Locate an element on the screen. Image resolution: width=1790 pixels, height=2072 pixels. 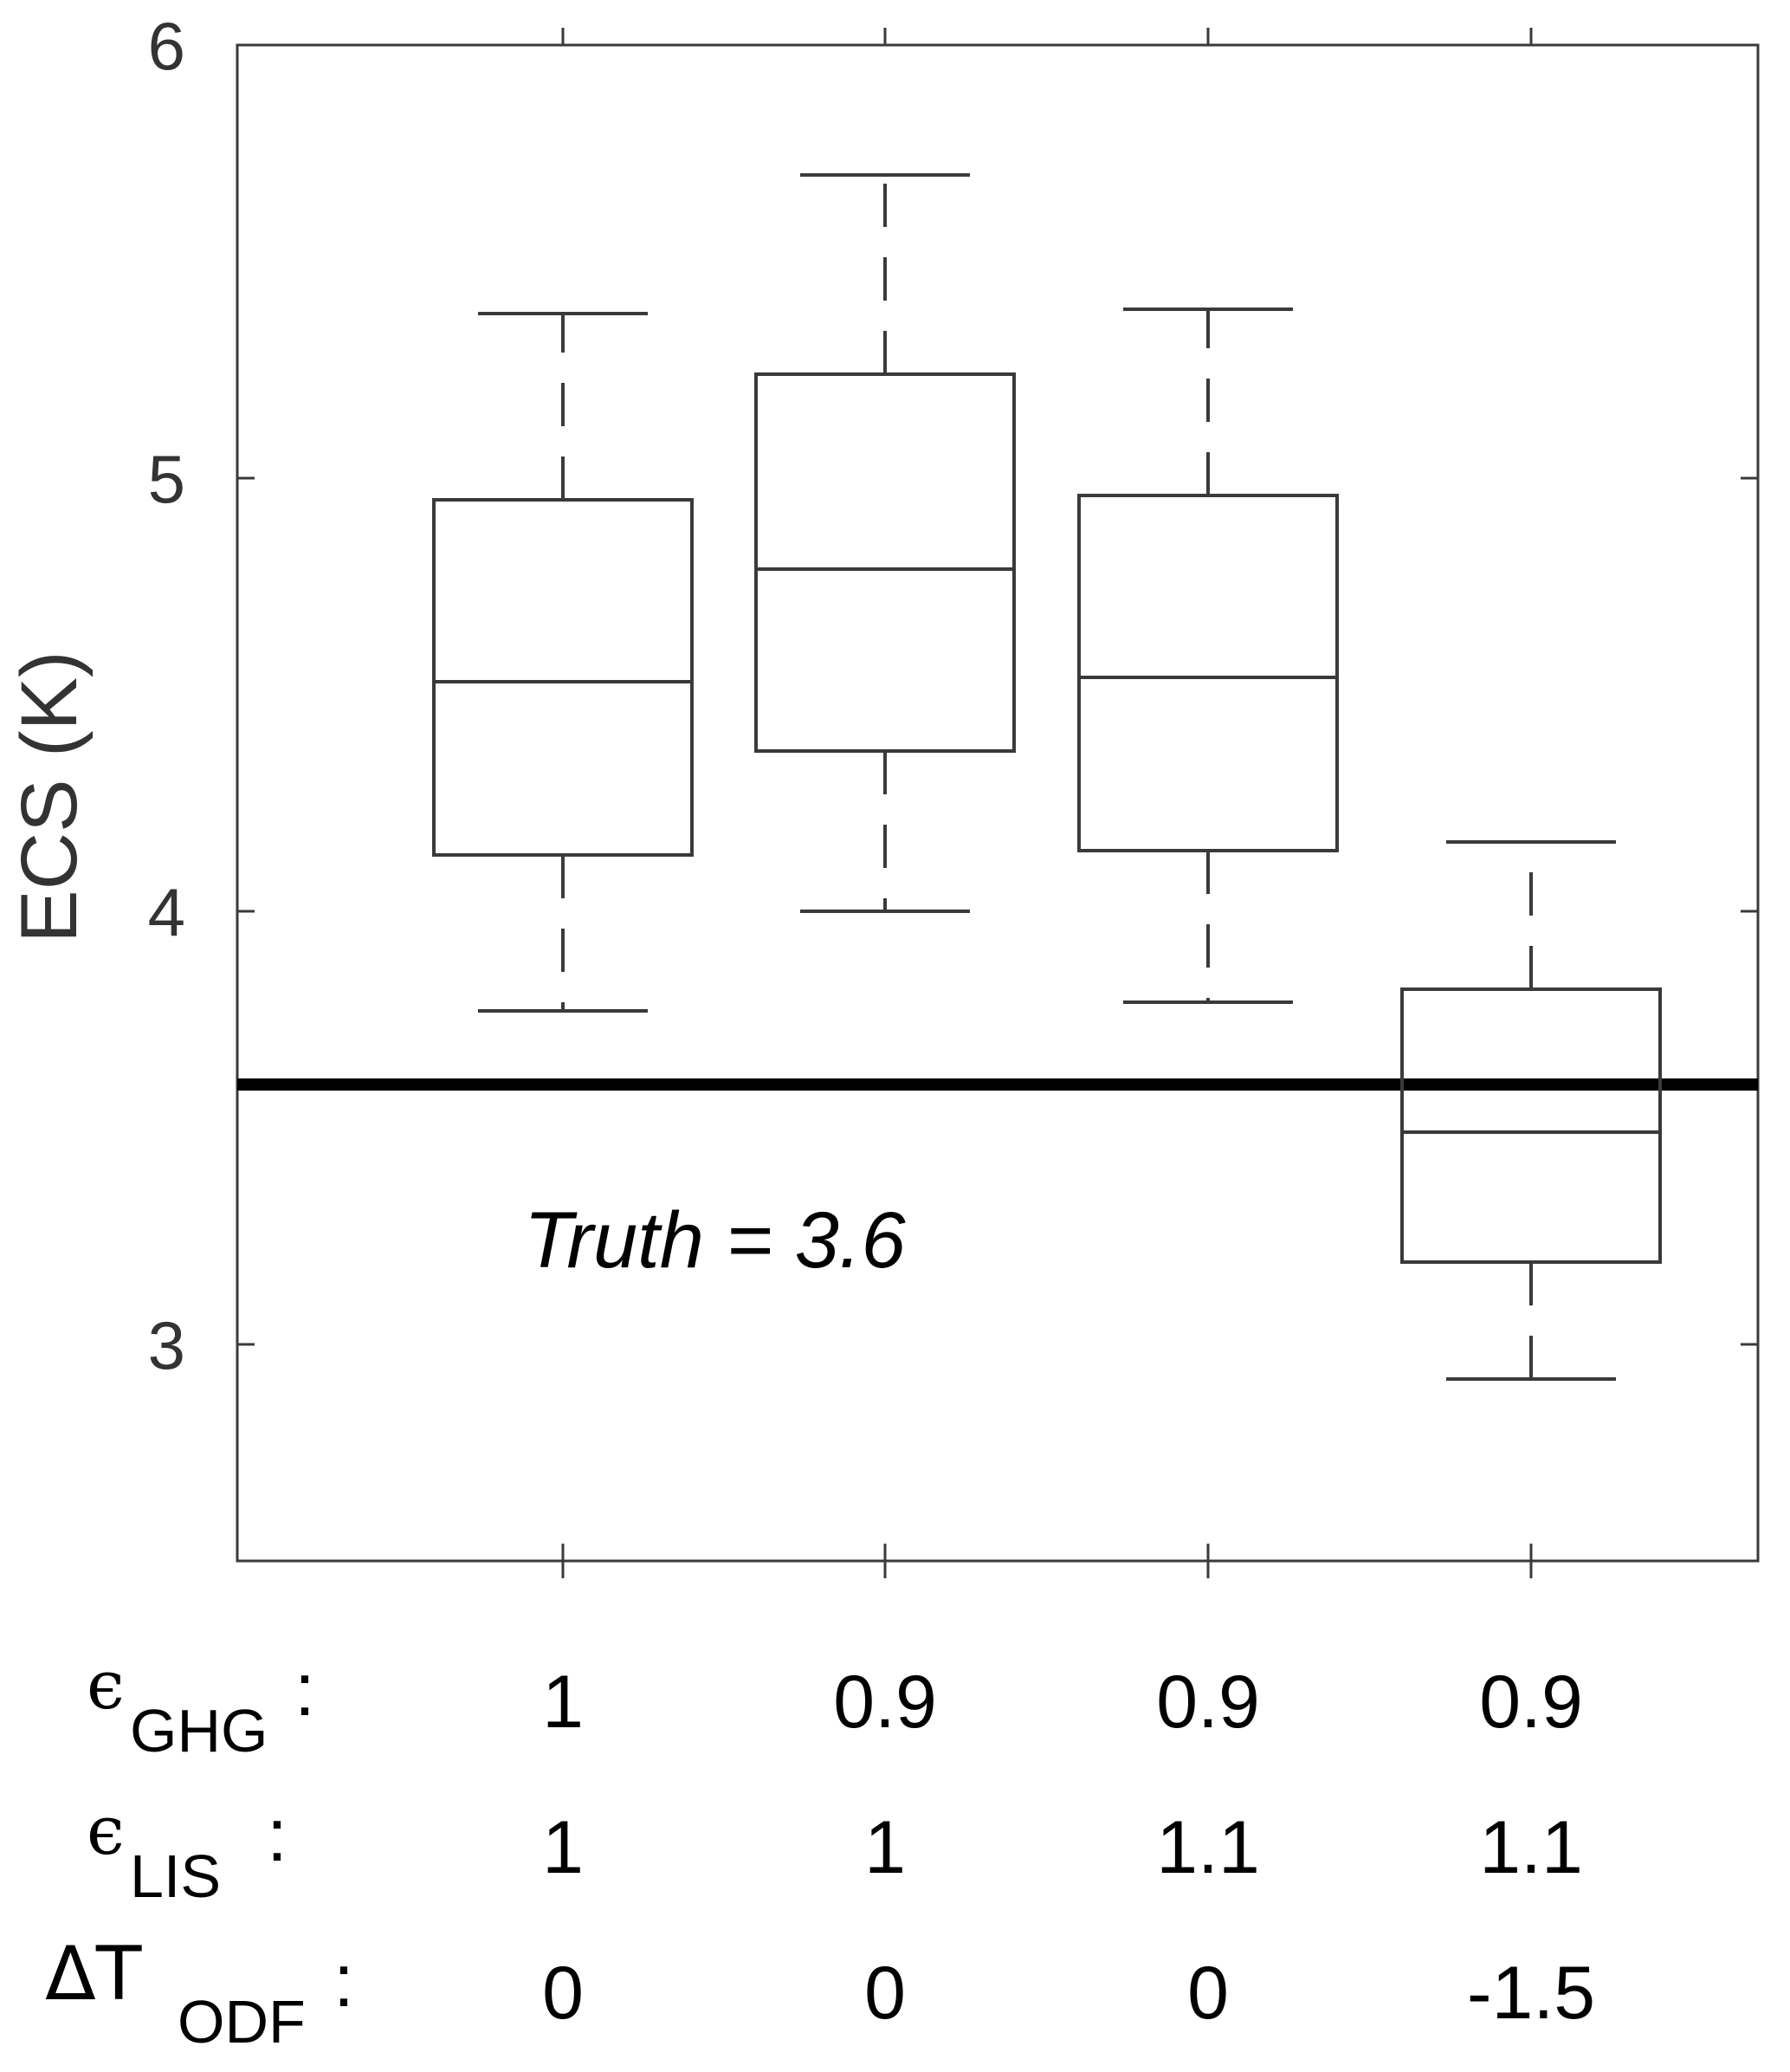
param-colon-2: : is located at coordinates (277, 1835).